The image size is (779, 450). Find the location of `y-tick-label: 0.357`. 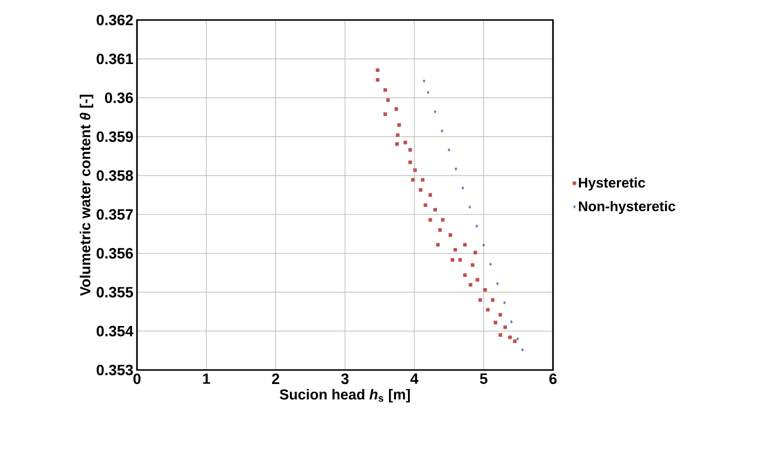

y-tick-label: 0.357 is located at coordinates (114, 214).